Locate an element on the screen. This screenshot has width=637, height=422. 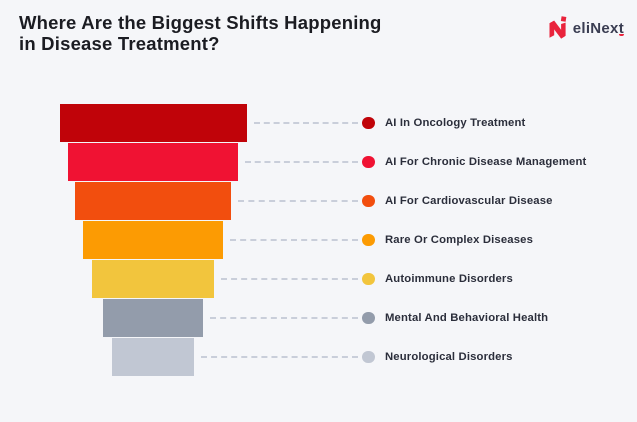
funnel-row: Rare Or Complex Diseases is located at coordinates (318, 240).